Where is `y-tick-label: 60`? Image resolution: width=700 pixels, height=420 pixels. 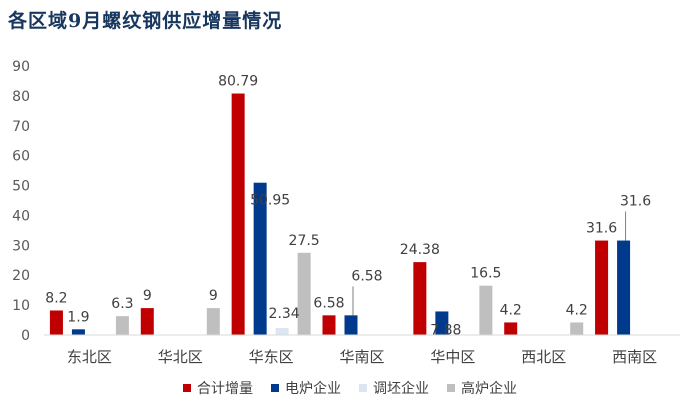 y-tick-label: 60 is located at coordinates (21, 157).